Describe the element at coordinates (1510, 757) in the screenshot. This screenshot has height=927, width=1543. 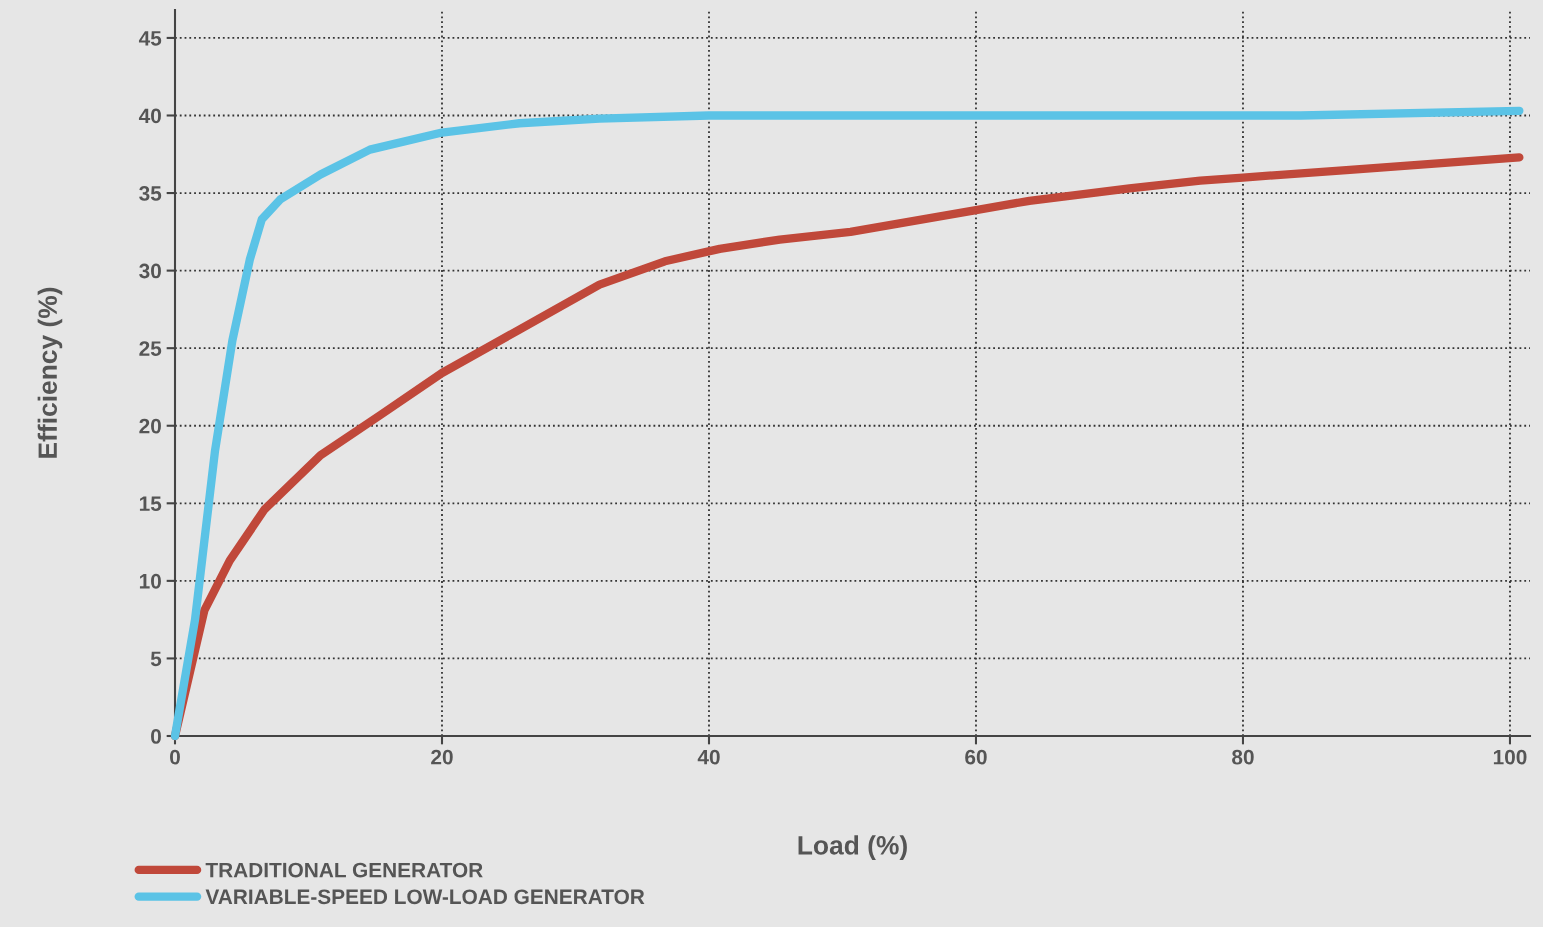
I see `x-tick-label: 100` at that location.